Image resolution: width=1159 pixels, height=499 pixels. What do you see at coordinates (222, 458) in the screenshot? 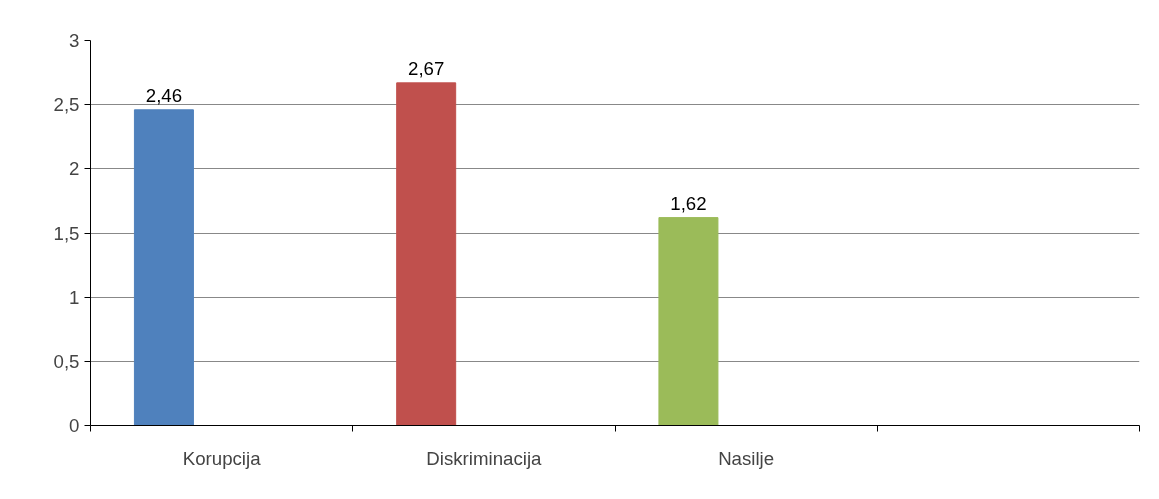
I see `x-tick-label: Korupcija` at bounding box center [222, 458].